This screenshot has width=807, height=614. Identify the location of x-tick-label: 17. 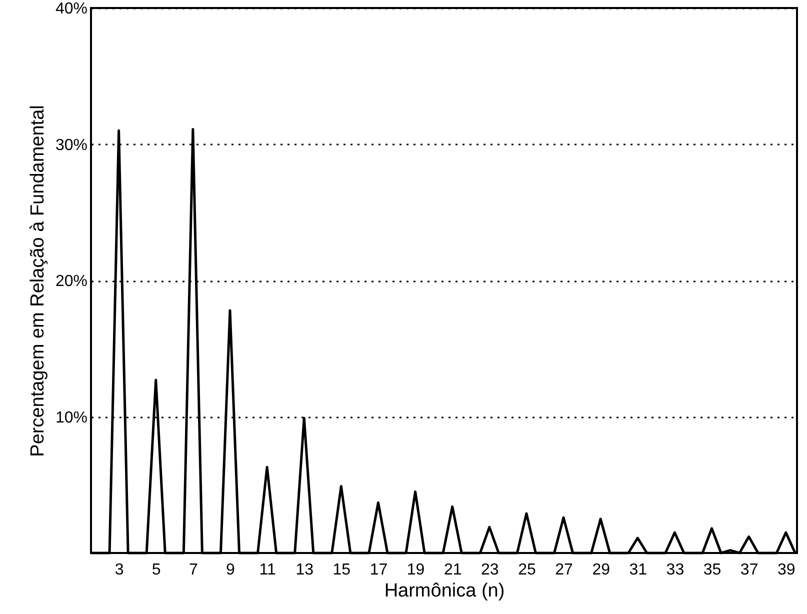
(379, 570).